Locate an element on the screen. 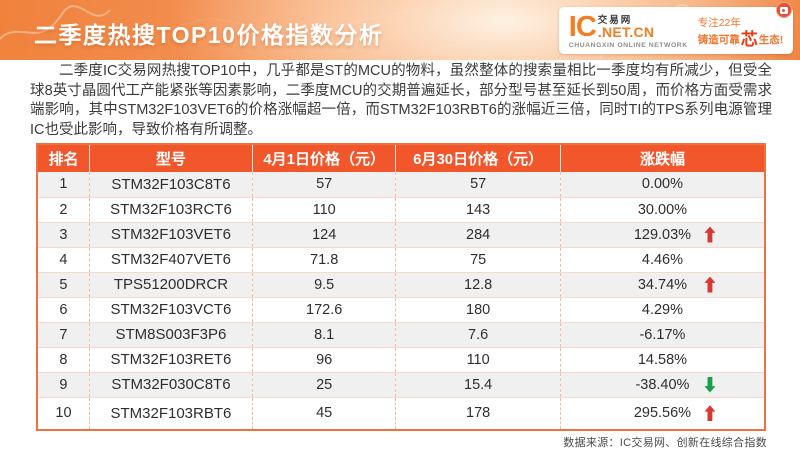 The image size is (800, 450). rank-cell: 3 is located at coordinates (63, 235).